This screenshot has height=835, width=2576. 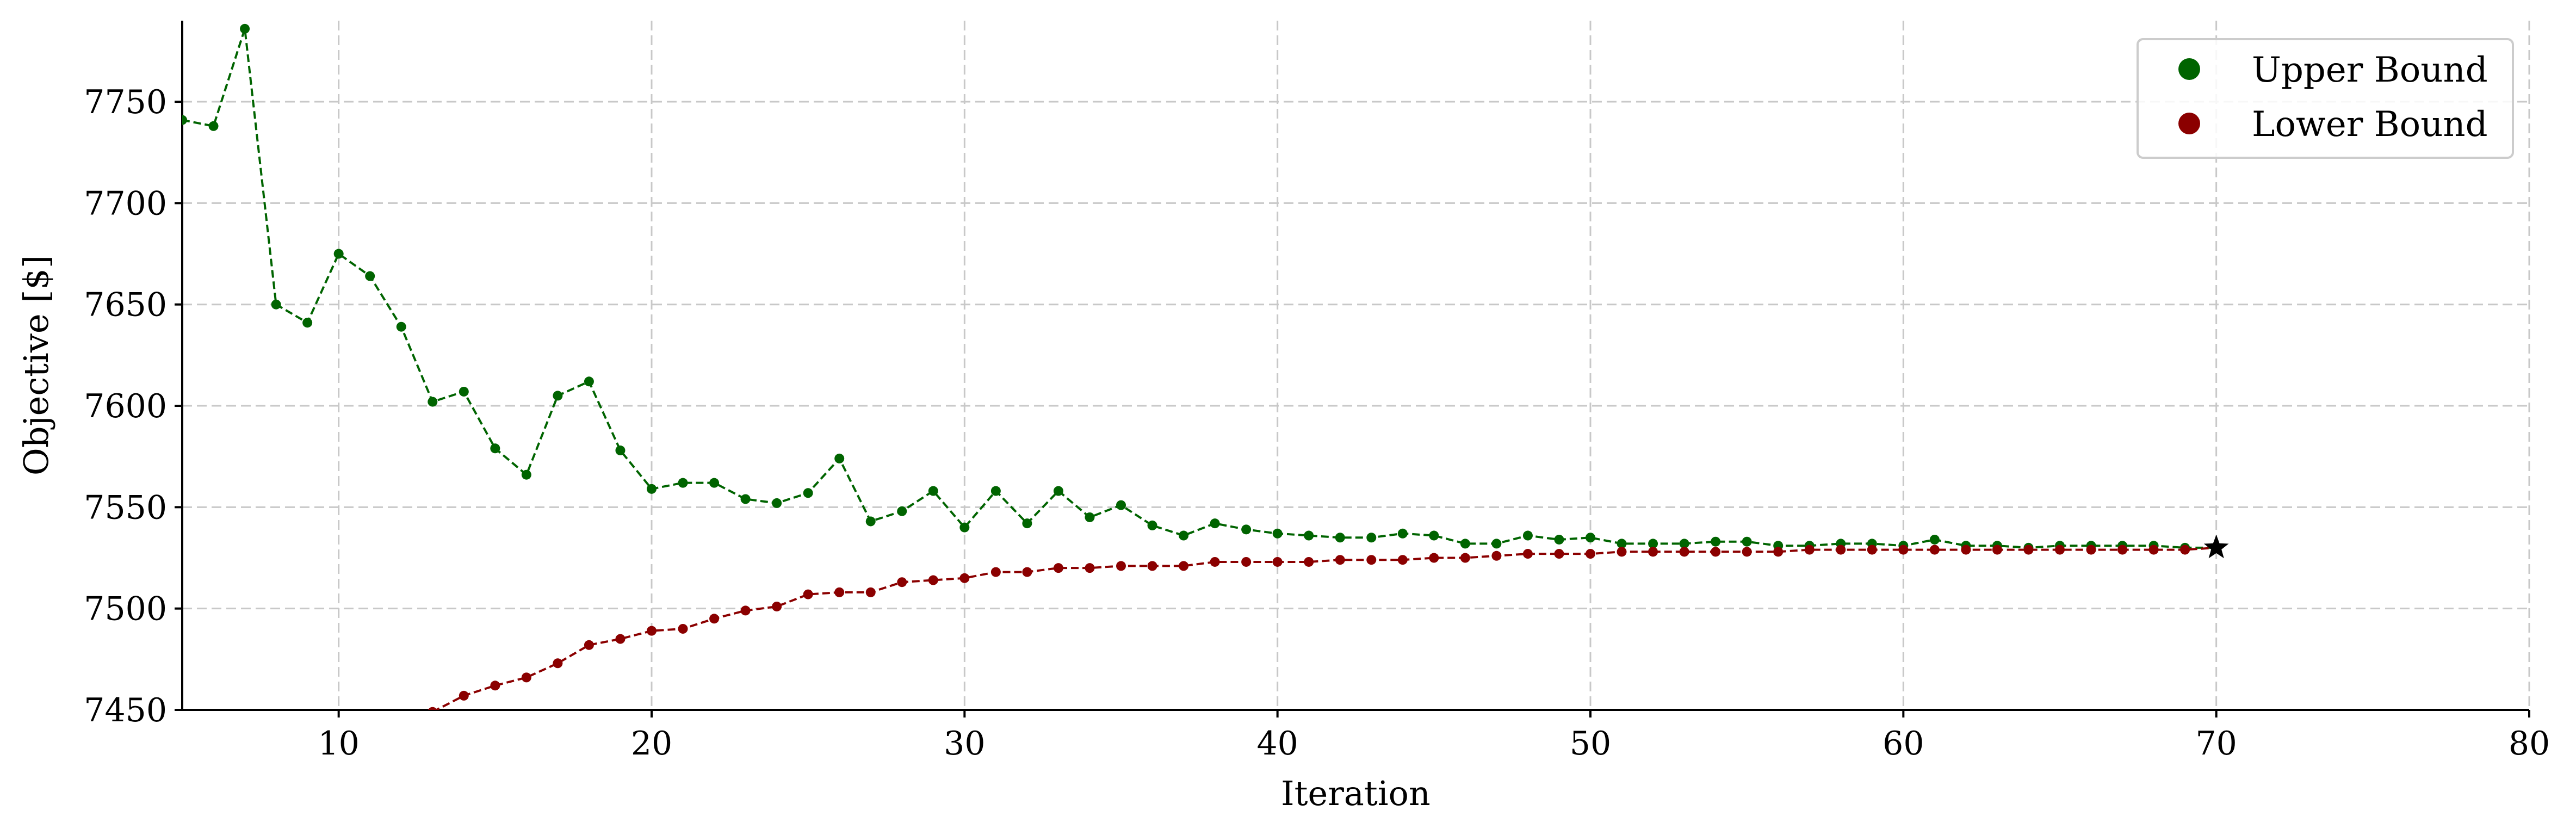 I want to click on x-tick-label: 30, so click(x=965, y=744).